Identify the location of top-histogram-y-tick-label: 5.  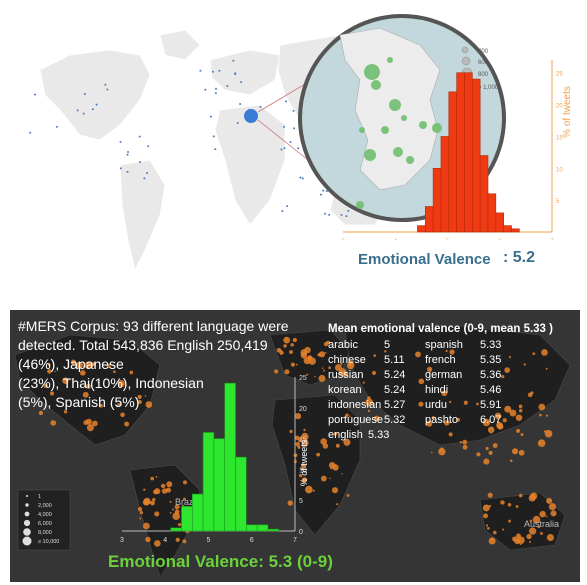
(558, 202).